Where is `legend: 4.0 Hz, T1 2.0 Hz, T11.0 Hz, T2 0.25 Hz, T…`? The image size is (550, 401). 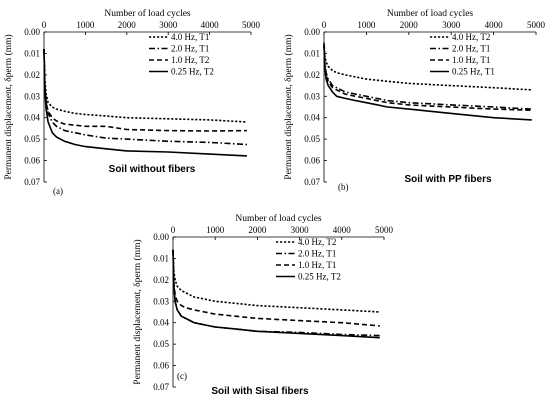 legend: 4.0 Hz, T1 2.0 Hz, T11.0 Hz, T2 0.25 Hz, T… is located at coordinates (181, 54).